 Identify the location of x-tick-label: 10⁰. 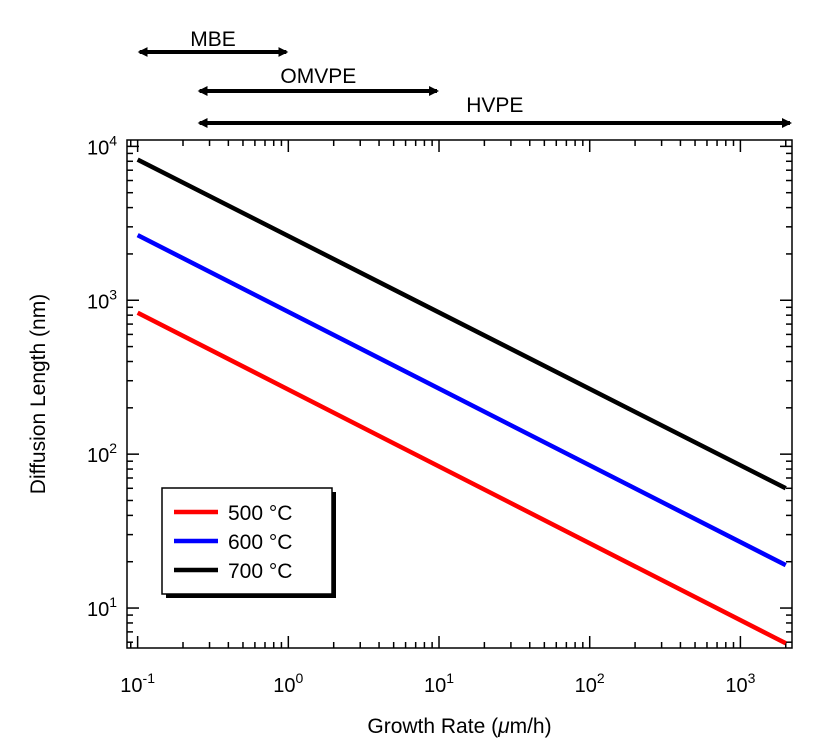
(288, 683).